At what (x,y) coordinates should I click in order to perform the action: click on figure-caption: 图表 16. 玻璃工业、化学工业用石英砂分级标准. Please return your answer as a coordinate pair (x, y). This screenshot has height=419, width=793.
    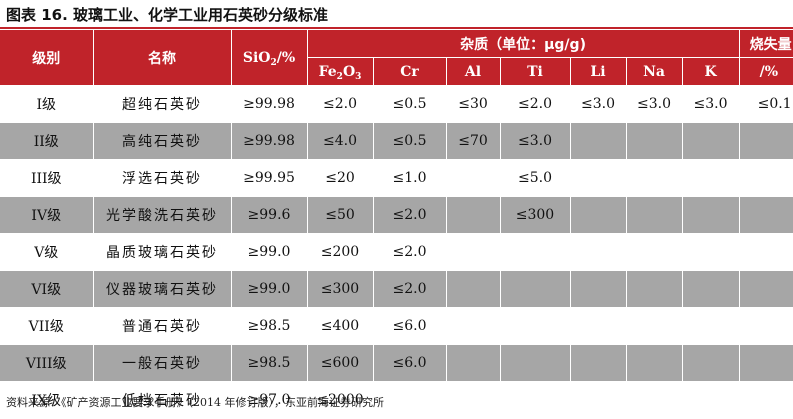
    Looking at the image, I should click on (167, 15).